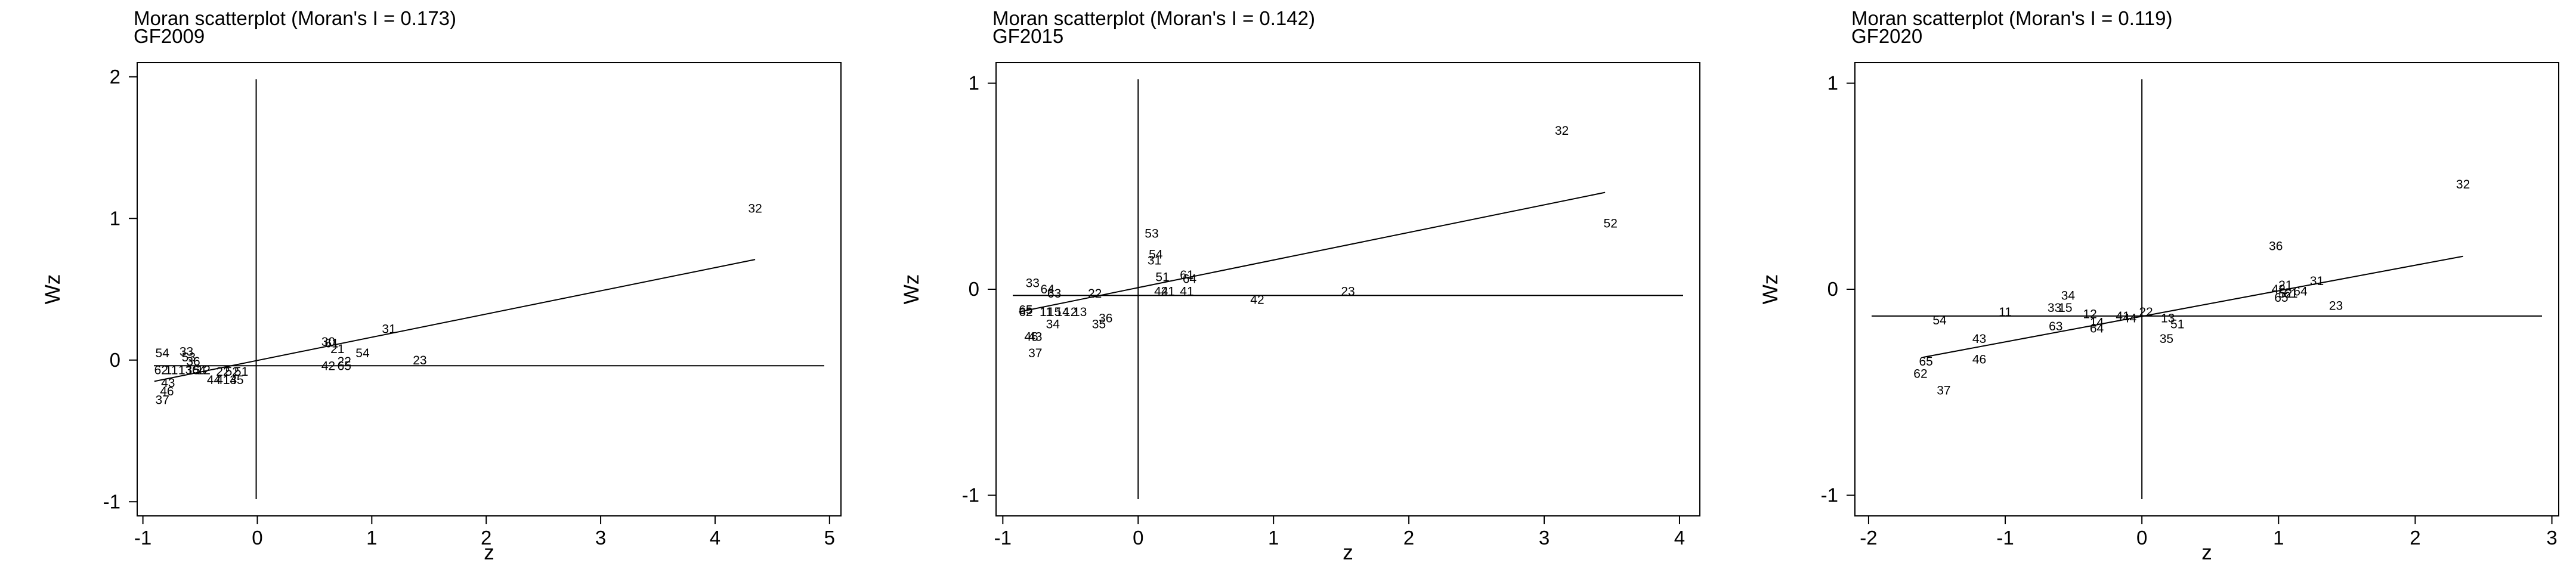 Image resolution: width=2576 pixels, height=563 pixels. What do you see at coordinates (2012, 18) in the screenshot?
I see `chart-title: Moran scatterplot (Moran's I = 0.119)` at bounding box center [2012, 18].